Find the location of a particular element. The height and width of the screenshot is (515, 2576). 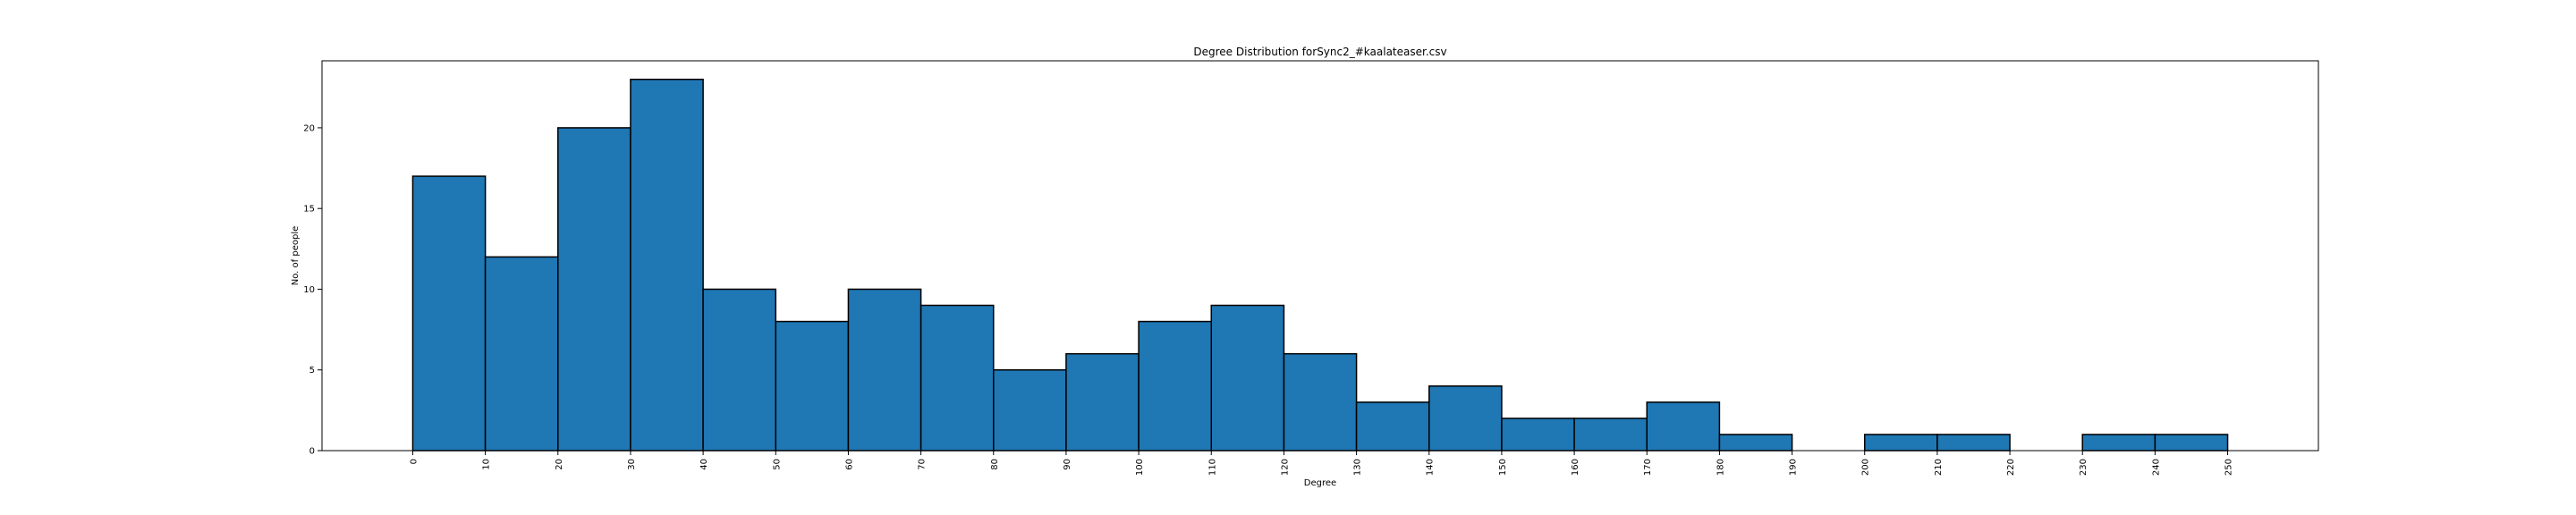

x-tick-label: 140 is located at coordinates (1431, 468).